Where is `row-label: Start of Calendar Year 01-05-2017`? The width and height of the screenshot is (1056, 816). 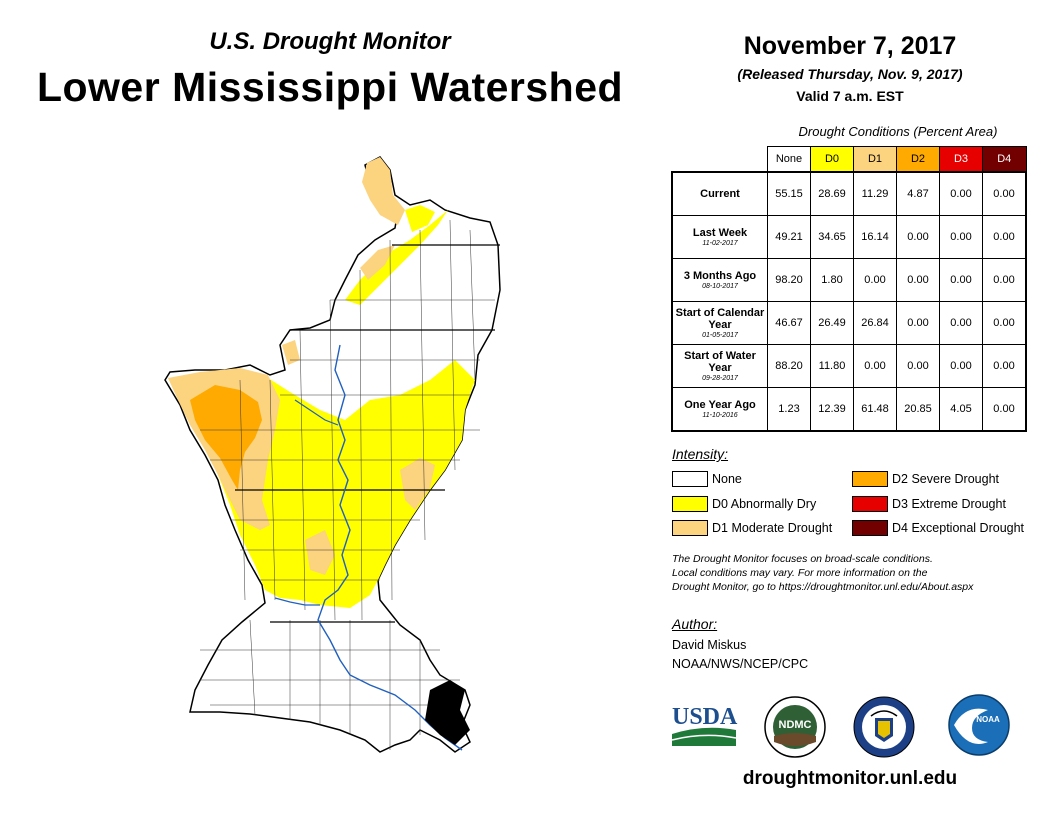
row-label: Start of Calendar Year 01-05-2017 is located at coordinates (719, 323).